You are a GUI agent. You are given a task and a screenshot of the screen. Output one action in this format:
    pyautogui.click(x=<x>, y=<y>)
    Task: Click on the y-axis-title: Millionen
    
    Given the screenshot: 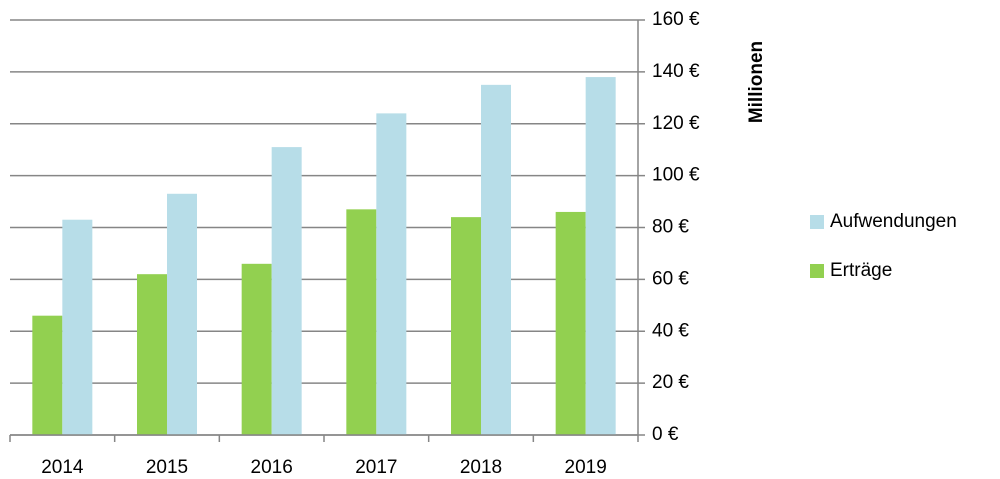 What is the action you would take?
    pyautogui.click(x=756, y=82)
    